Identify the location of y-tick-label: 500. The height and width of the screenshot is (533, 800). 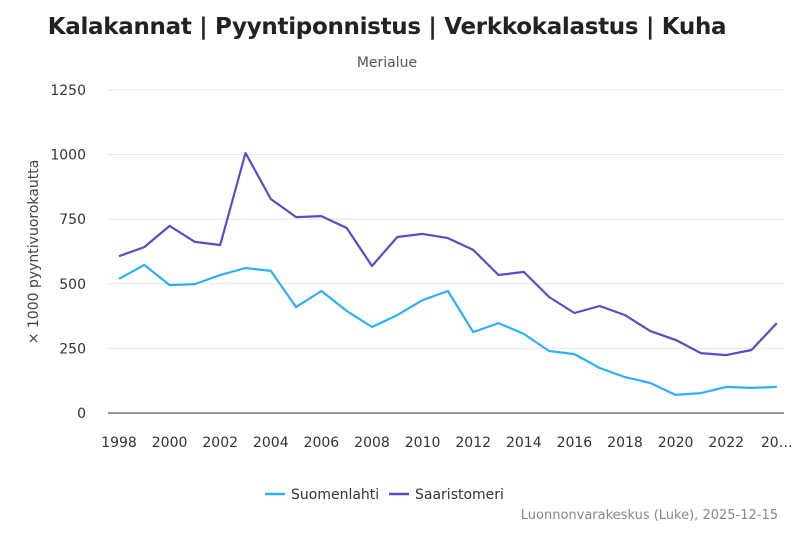
(72, 285).